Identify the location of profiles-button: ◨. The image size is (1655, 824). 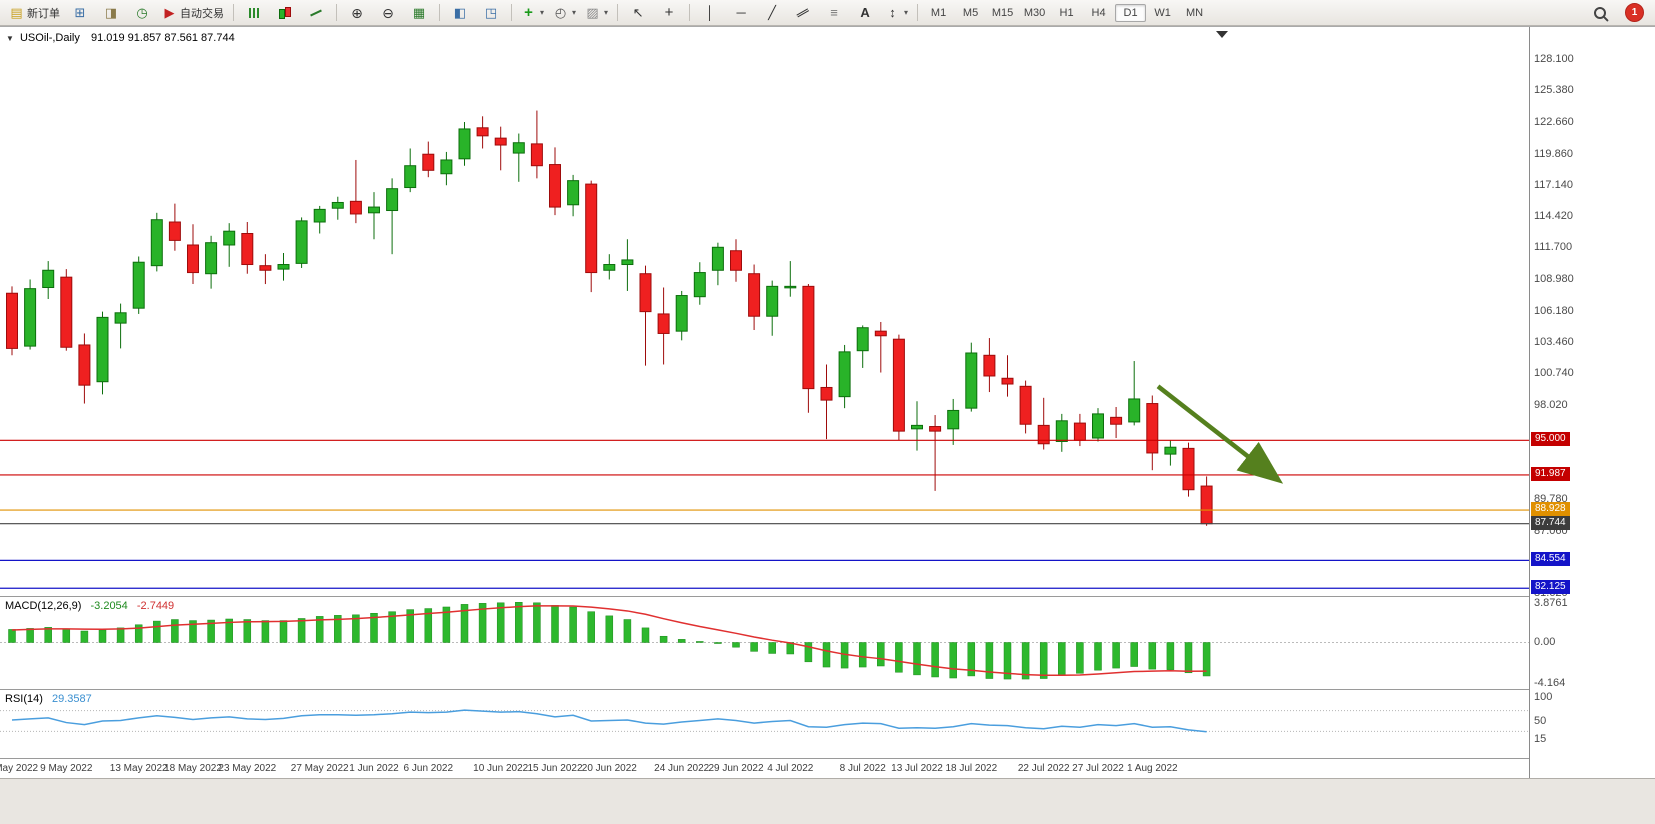
(111, 13).